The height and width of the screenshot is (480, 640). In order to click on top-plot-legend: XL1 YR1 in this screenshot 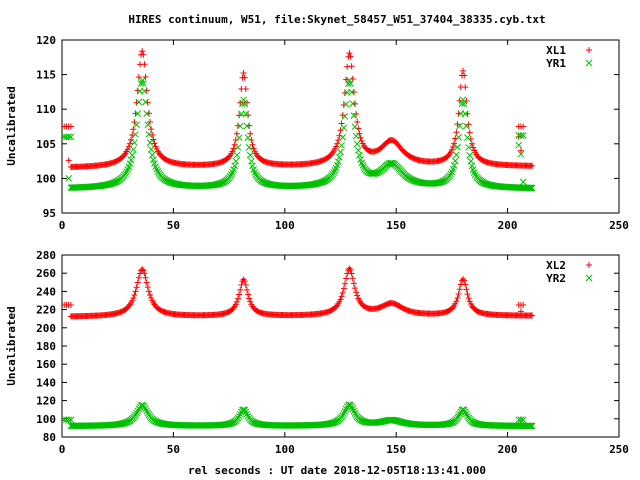, I will do `click(569, 57)`.